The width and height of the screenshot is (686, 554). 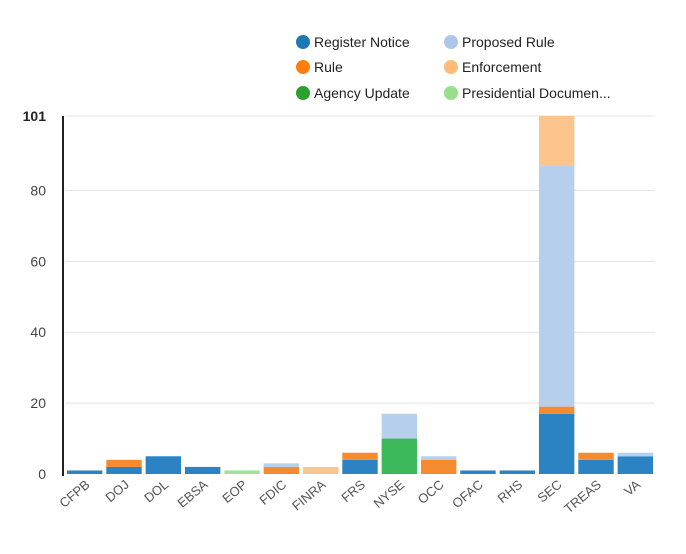 What do you see at coordinates (281, 470) in the screenshot?
I see `bar-fdic-rule` at bounding box center [281, 470].